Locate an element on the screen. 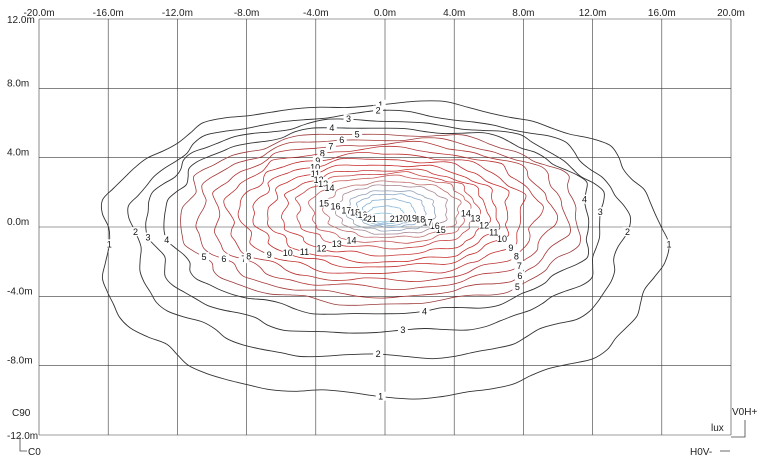 This screenshot has height=459, width=771. x-tick-label: -12.0m is located at coordinates (177, 13).